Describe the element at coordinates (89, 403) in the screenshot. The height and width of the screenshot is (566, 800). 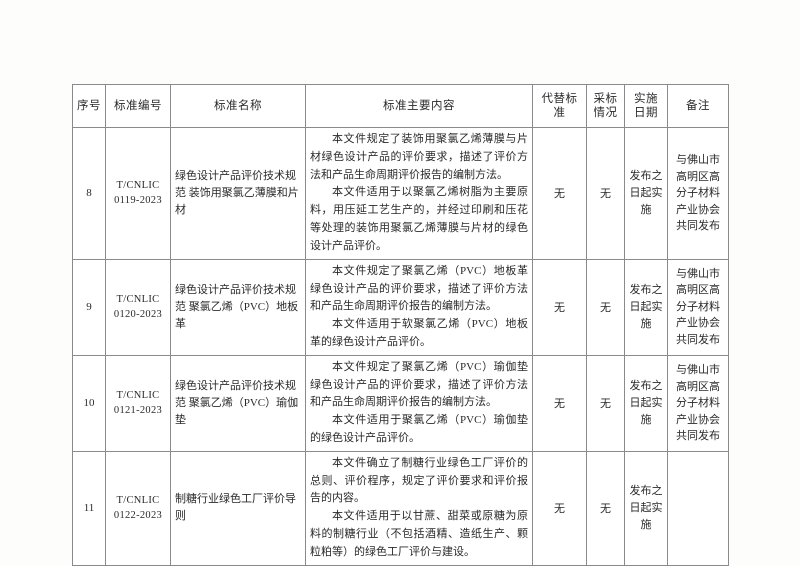
I see `cell-seq: 10` at that location.